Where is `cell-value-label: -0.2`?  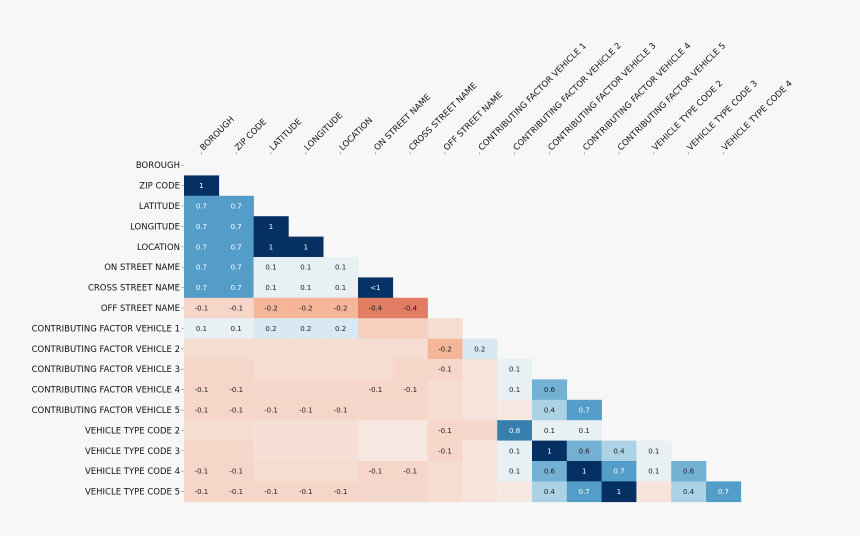 cell-value-label: -0.2 is located at coordinates (445, 349).